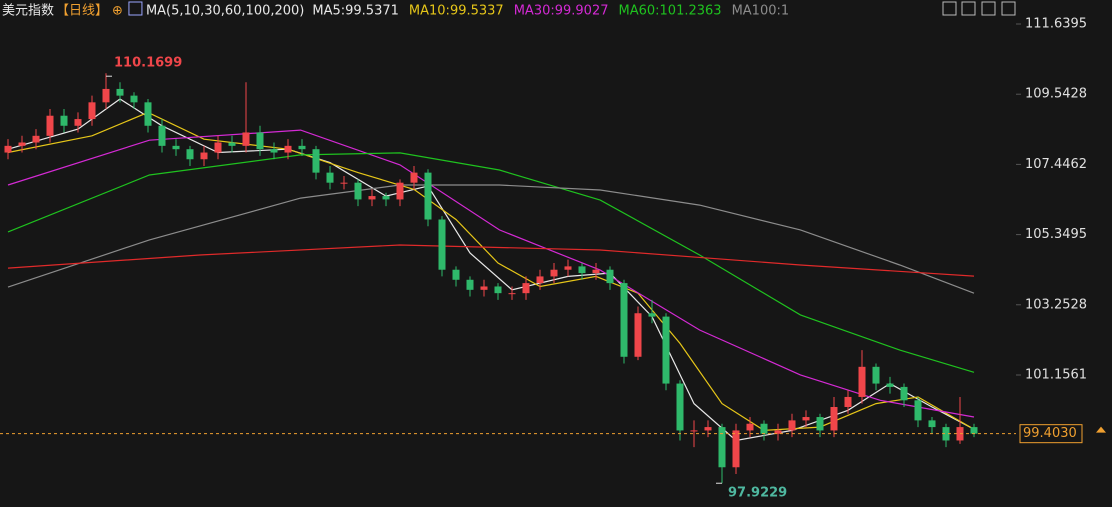 The image size is (1112, 507). Describe the element at coordinates (1056, 304) in the screenshot. I see `y-tick-label: 103.2528` at that location.